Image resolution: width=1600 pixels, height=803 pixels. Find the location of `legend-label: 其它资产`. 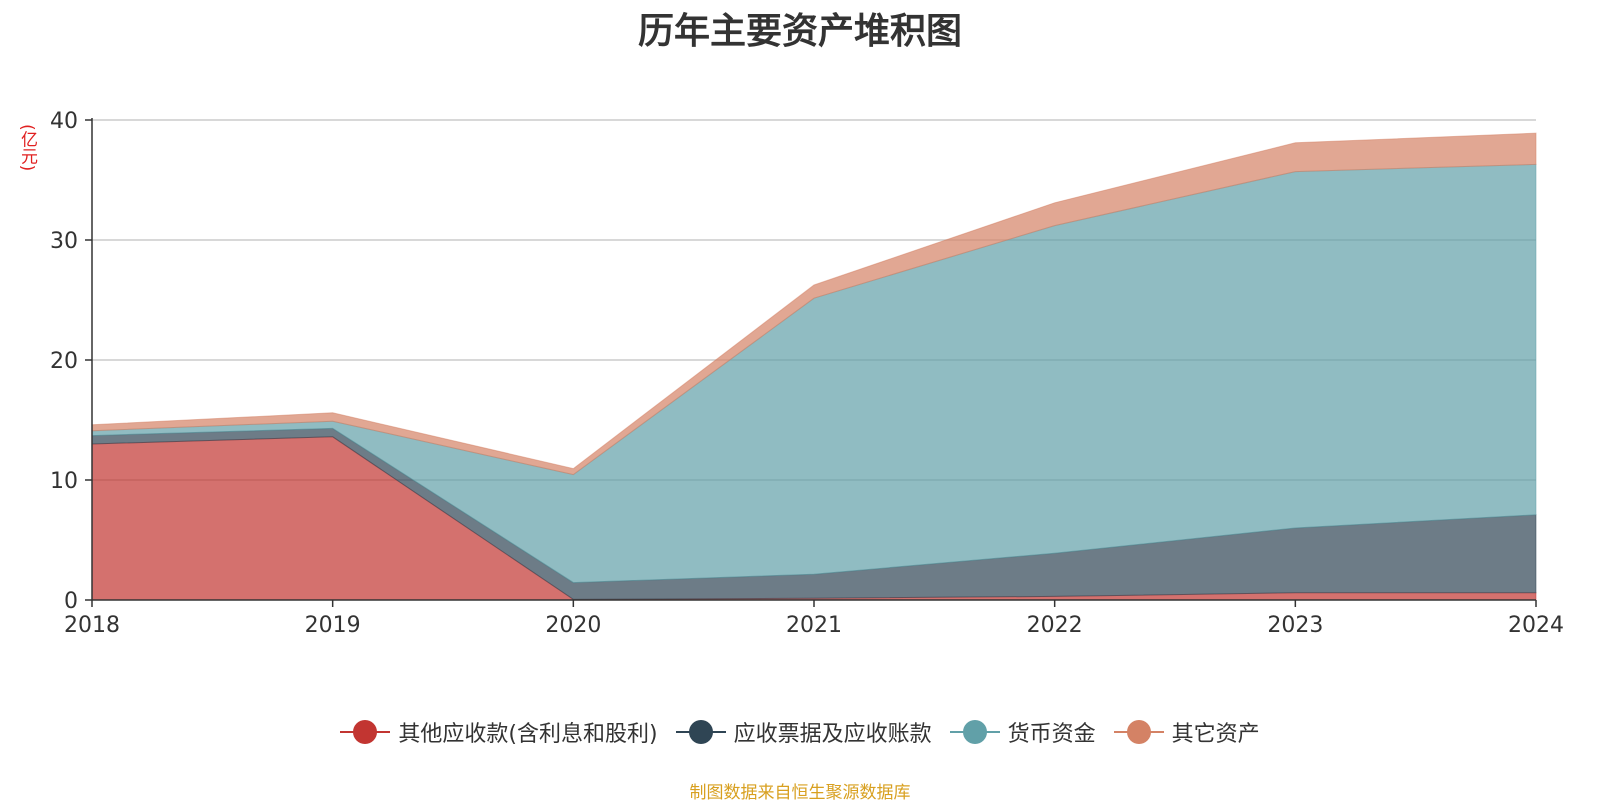

legend-label: 其它资产 is located at coordinates (1215, 734).